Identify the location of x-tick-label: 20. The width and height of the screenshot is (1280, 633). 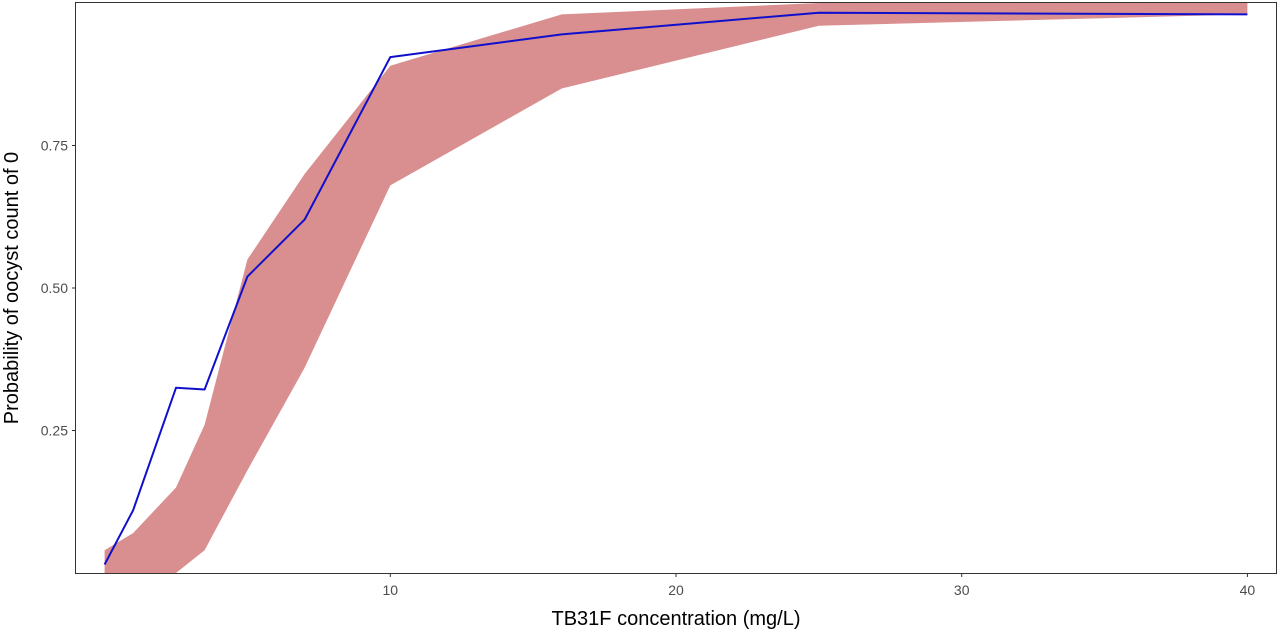
(676, 590).